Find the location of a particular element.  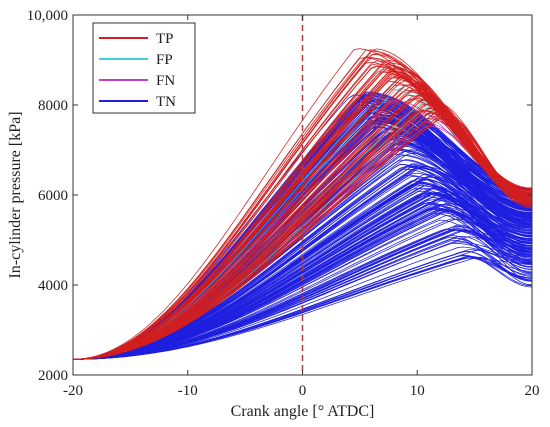

legend-box is located at coordinates (144, 68).